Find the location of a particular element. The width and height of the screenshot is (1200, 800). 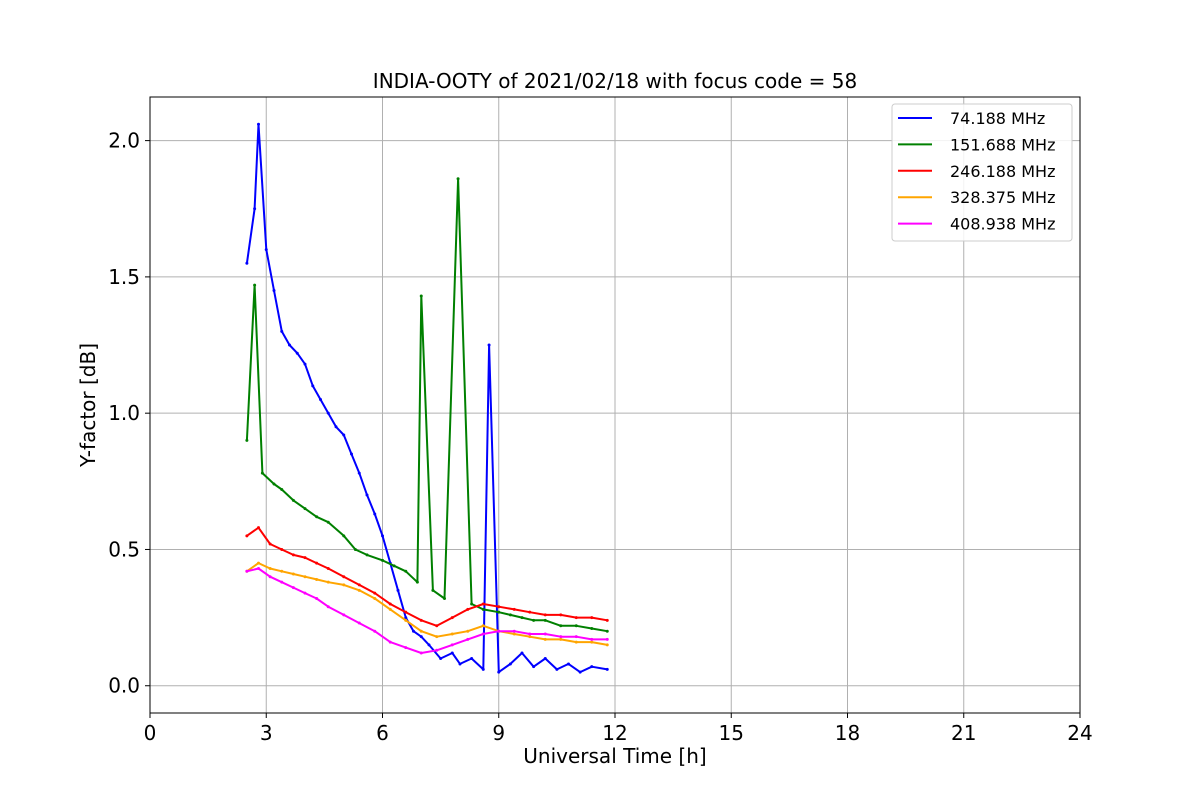

y-tick-label: 0.0 is located at coordinates (124, 686).